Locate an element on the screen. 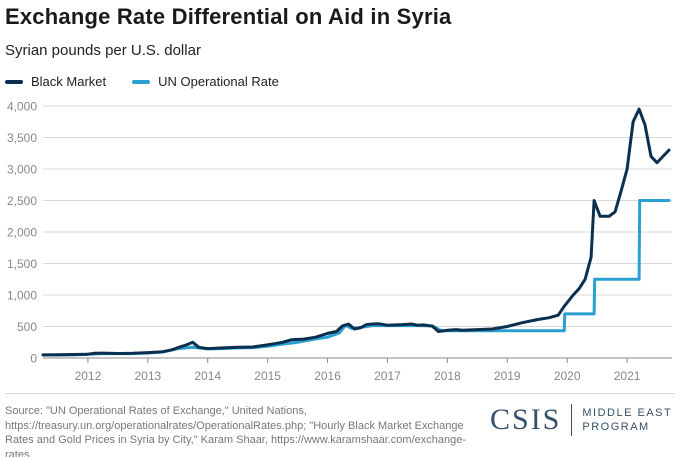 The image size is (680, 457). legend-item-un-rate: UN Operational Rate is located at coordinates (205, 81).